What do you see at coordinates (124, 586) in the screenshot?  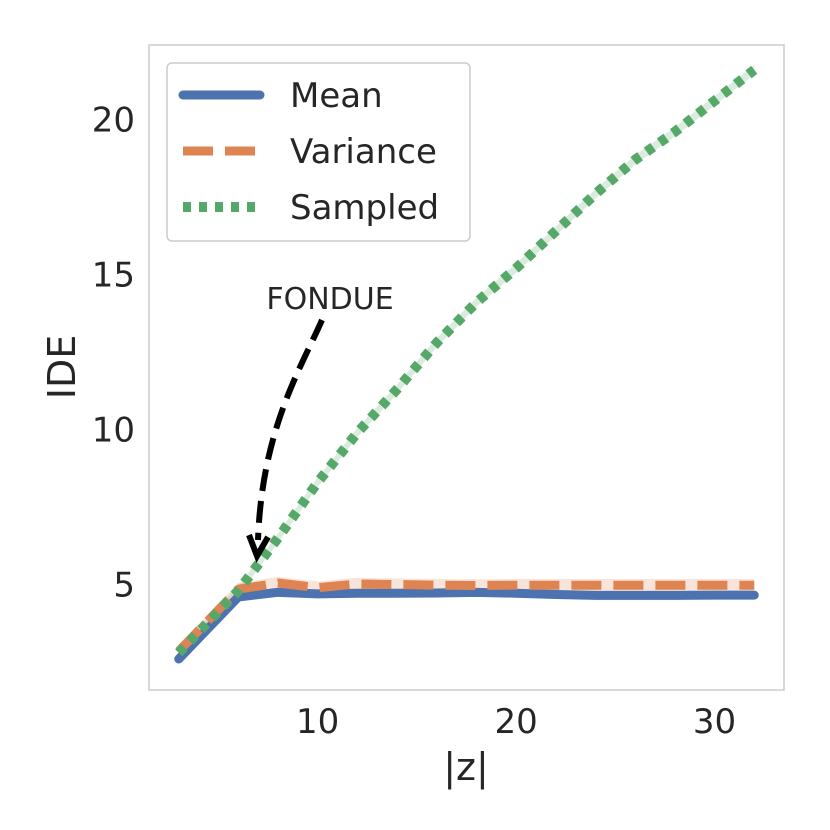 I see `y-tick-label: 5` at bounding box center [124, 586].